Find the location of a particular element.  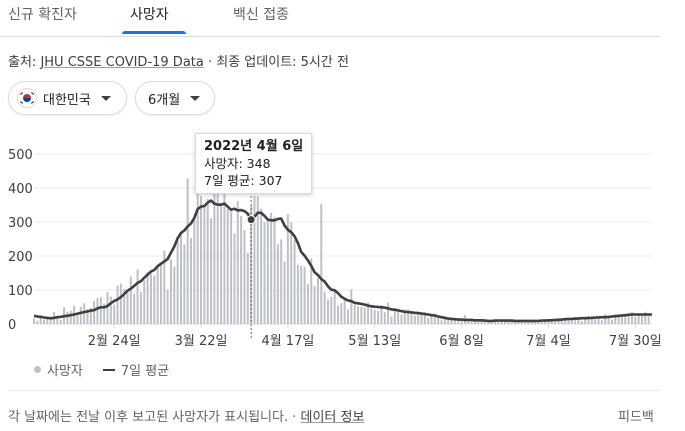

tab-deaths: 사망자 is located at coordinates (149, 15).